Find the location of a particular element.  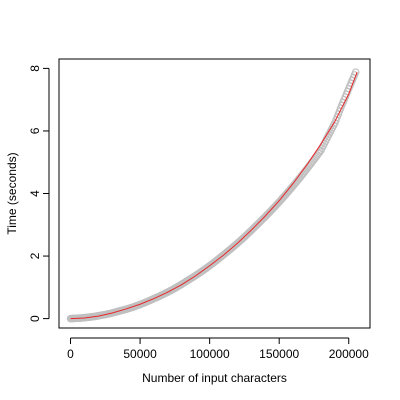

x-tick-label: 150000 is located at coordinates (279, 354).